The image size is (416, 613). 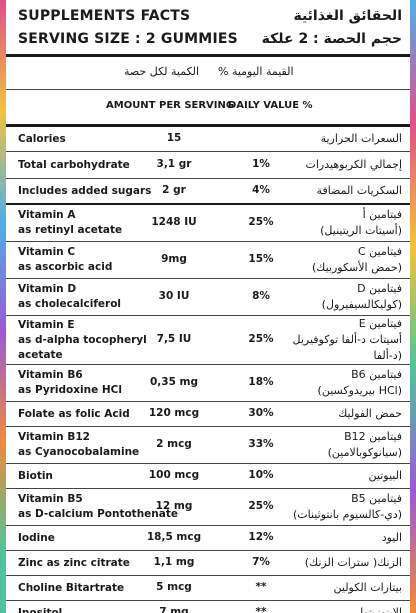 I want to click on amount-per-serving: 1,1 mg, so click(x=174, y=562).